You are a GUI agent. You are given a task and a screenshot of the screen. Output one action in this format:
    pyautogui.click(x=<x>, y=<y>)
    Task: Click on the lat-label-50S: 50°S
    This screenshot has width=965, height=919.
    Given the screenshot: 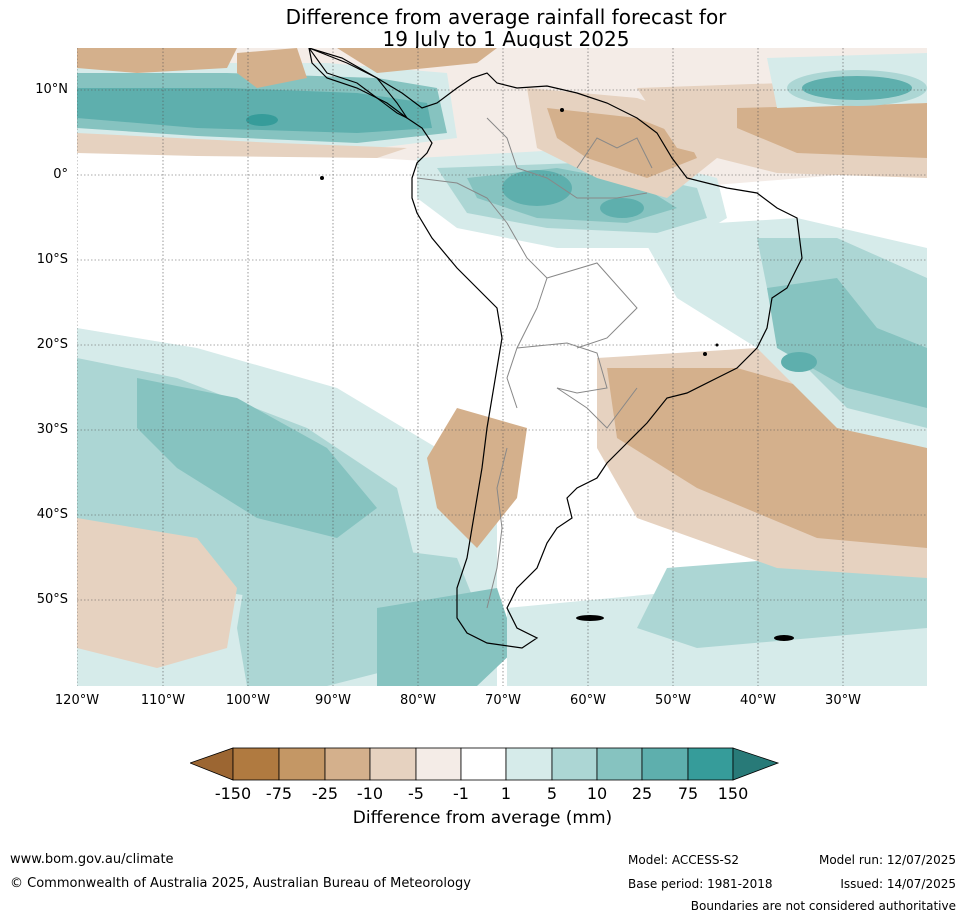 What is the action you would take?
    pyautogui.click(x=52, y=599)
    